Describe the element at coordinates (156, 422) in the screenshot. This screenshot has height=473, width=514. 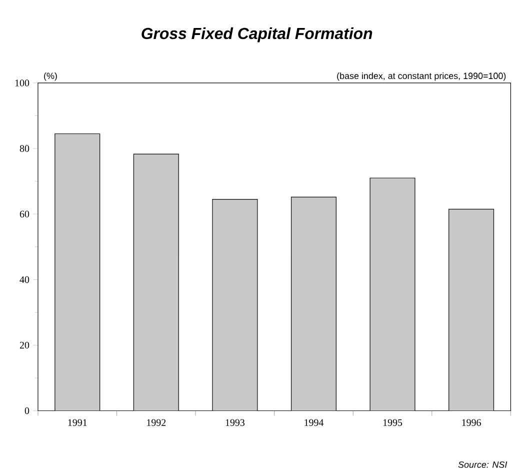
I see `x-tick-label: 1992` at that location.